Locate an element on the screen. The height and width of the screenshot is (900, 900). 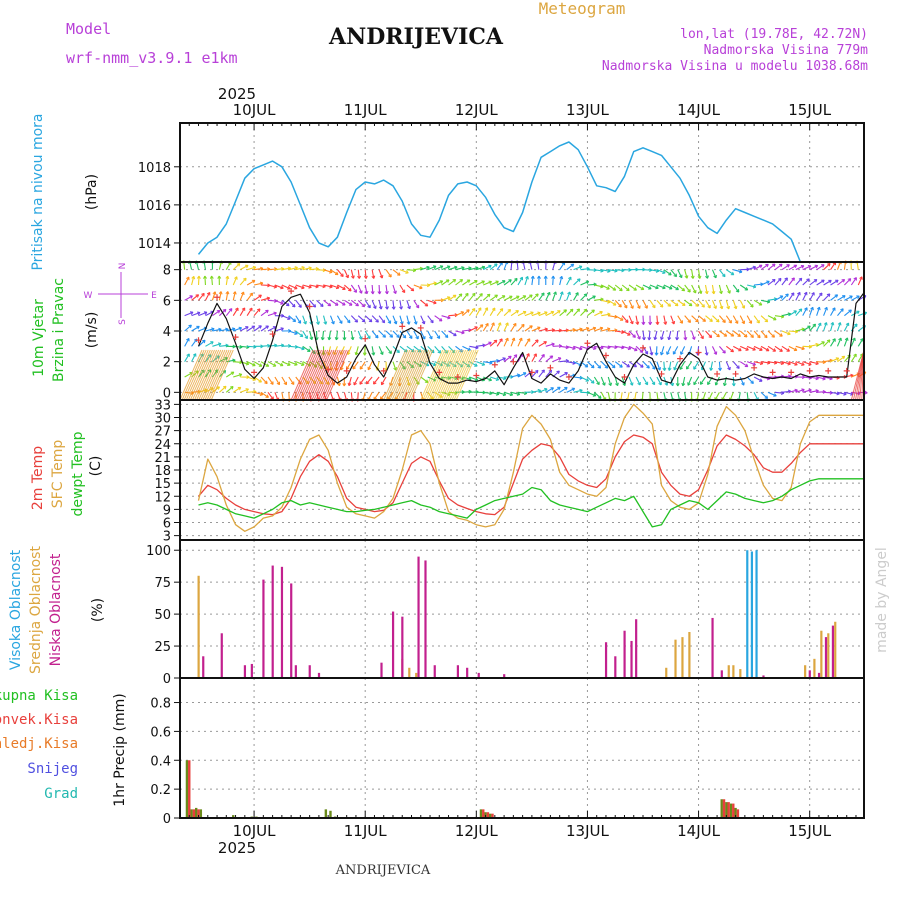
wind-ytick-label: 0 is located at coordinates (167, 393).